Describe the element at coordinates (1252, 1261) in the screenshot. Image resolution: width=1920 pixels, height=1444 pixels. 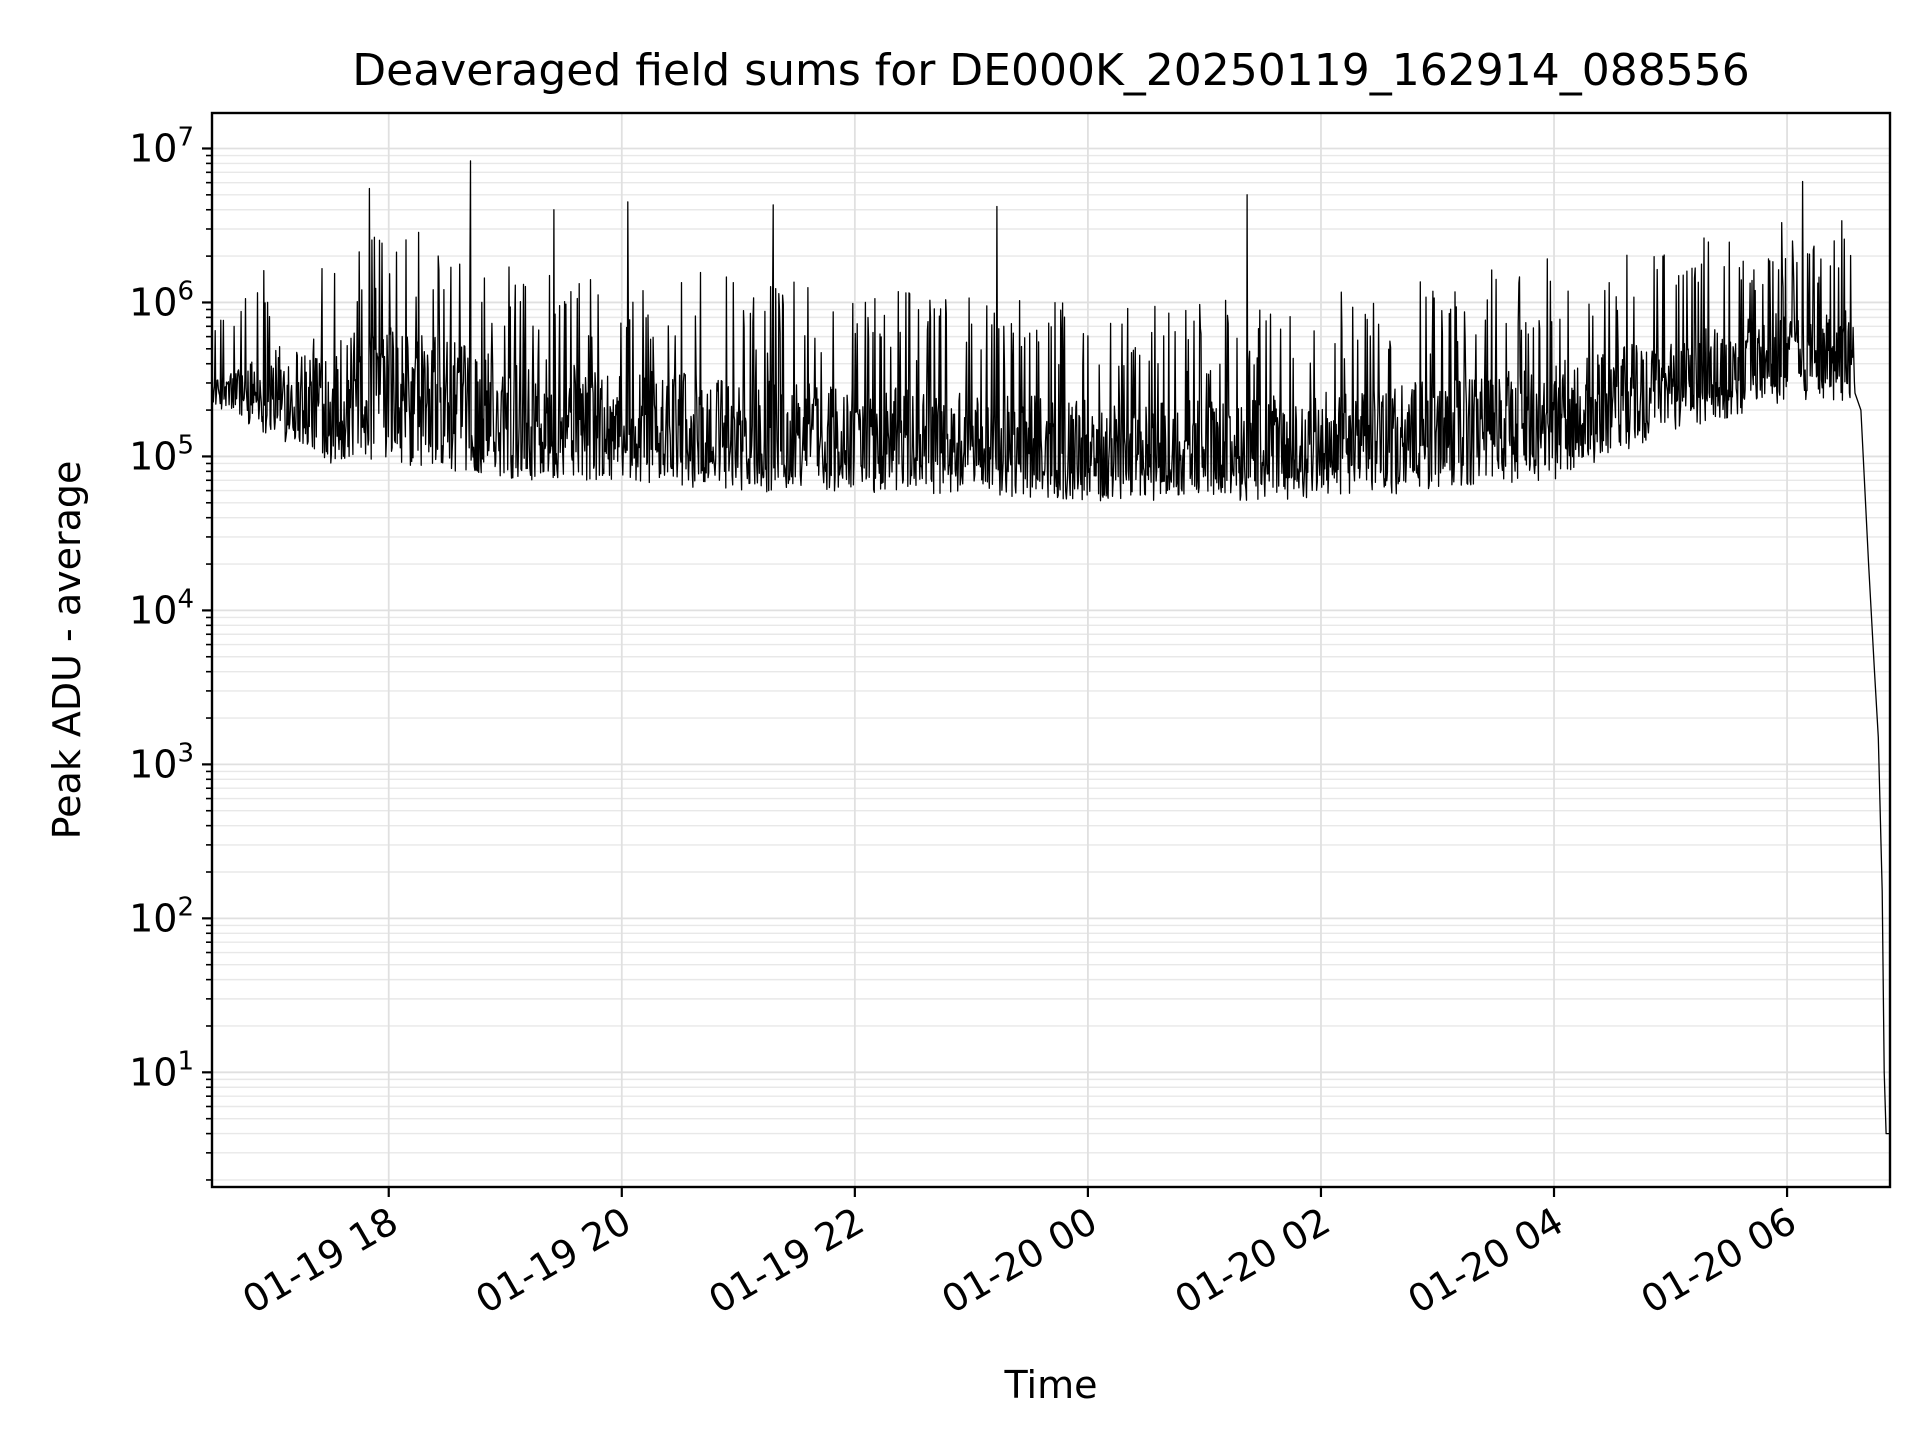
I see `x-tick-label: 01-20 02` at that location.